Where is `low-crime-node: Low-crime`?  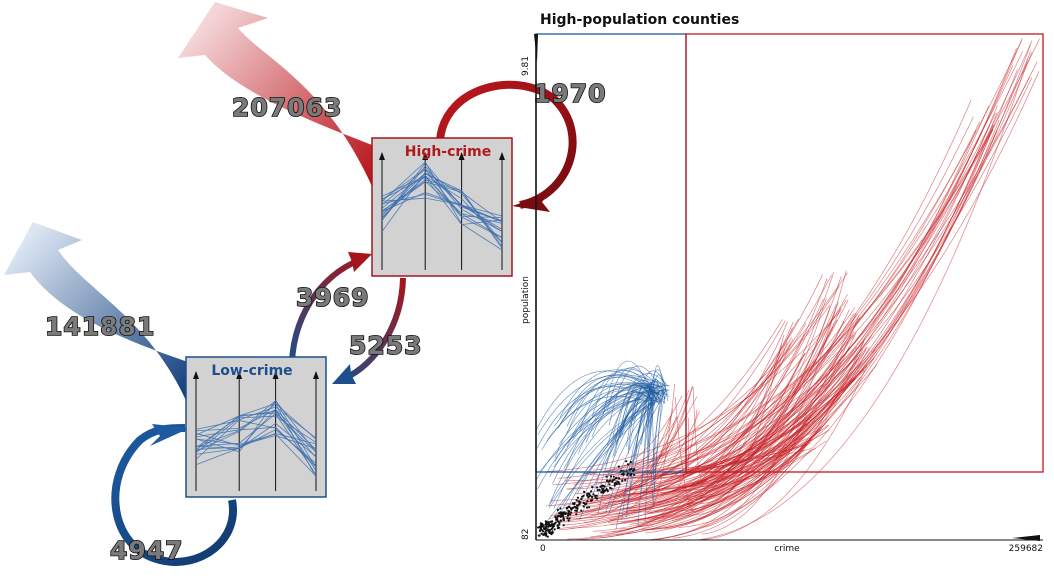 low-crime-node: Low-crime is located at coordinates (256, 427).